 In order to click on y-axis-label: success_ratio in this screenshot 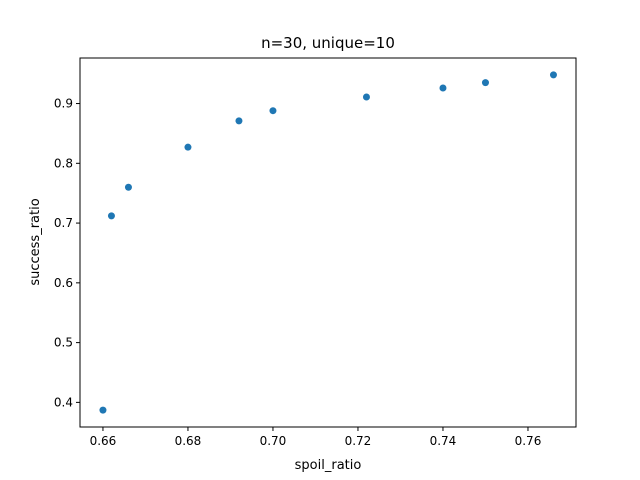, I will do `click(35, 241)`.